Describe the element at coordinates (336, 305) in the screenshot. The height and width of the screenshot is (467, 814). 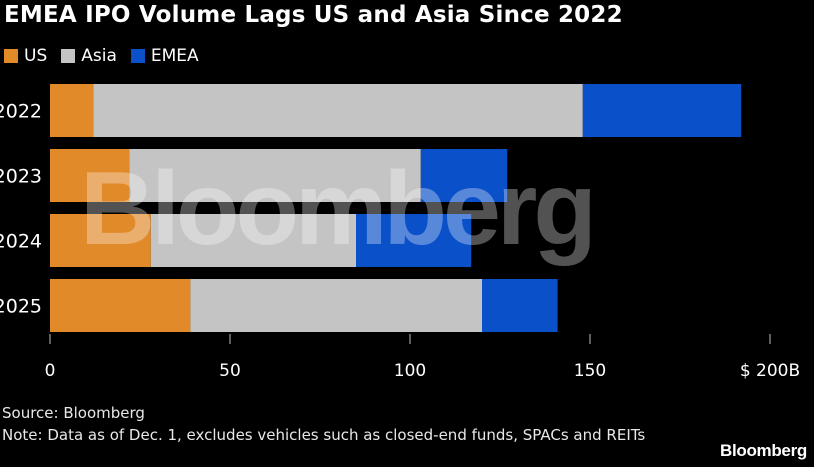
I see `bar-asia-2025` at that location.